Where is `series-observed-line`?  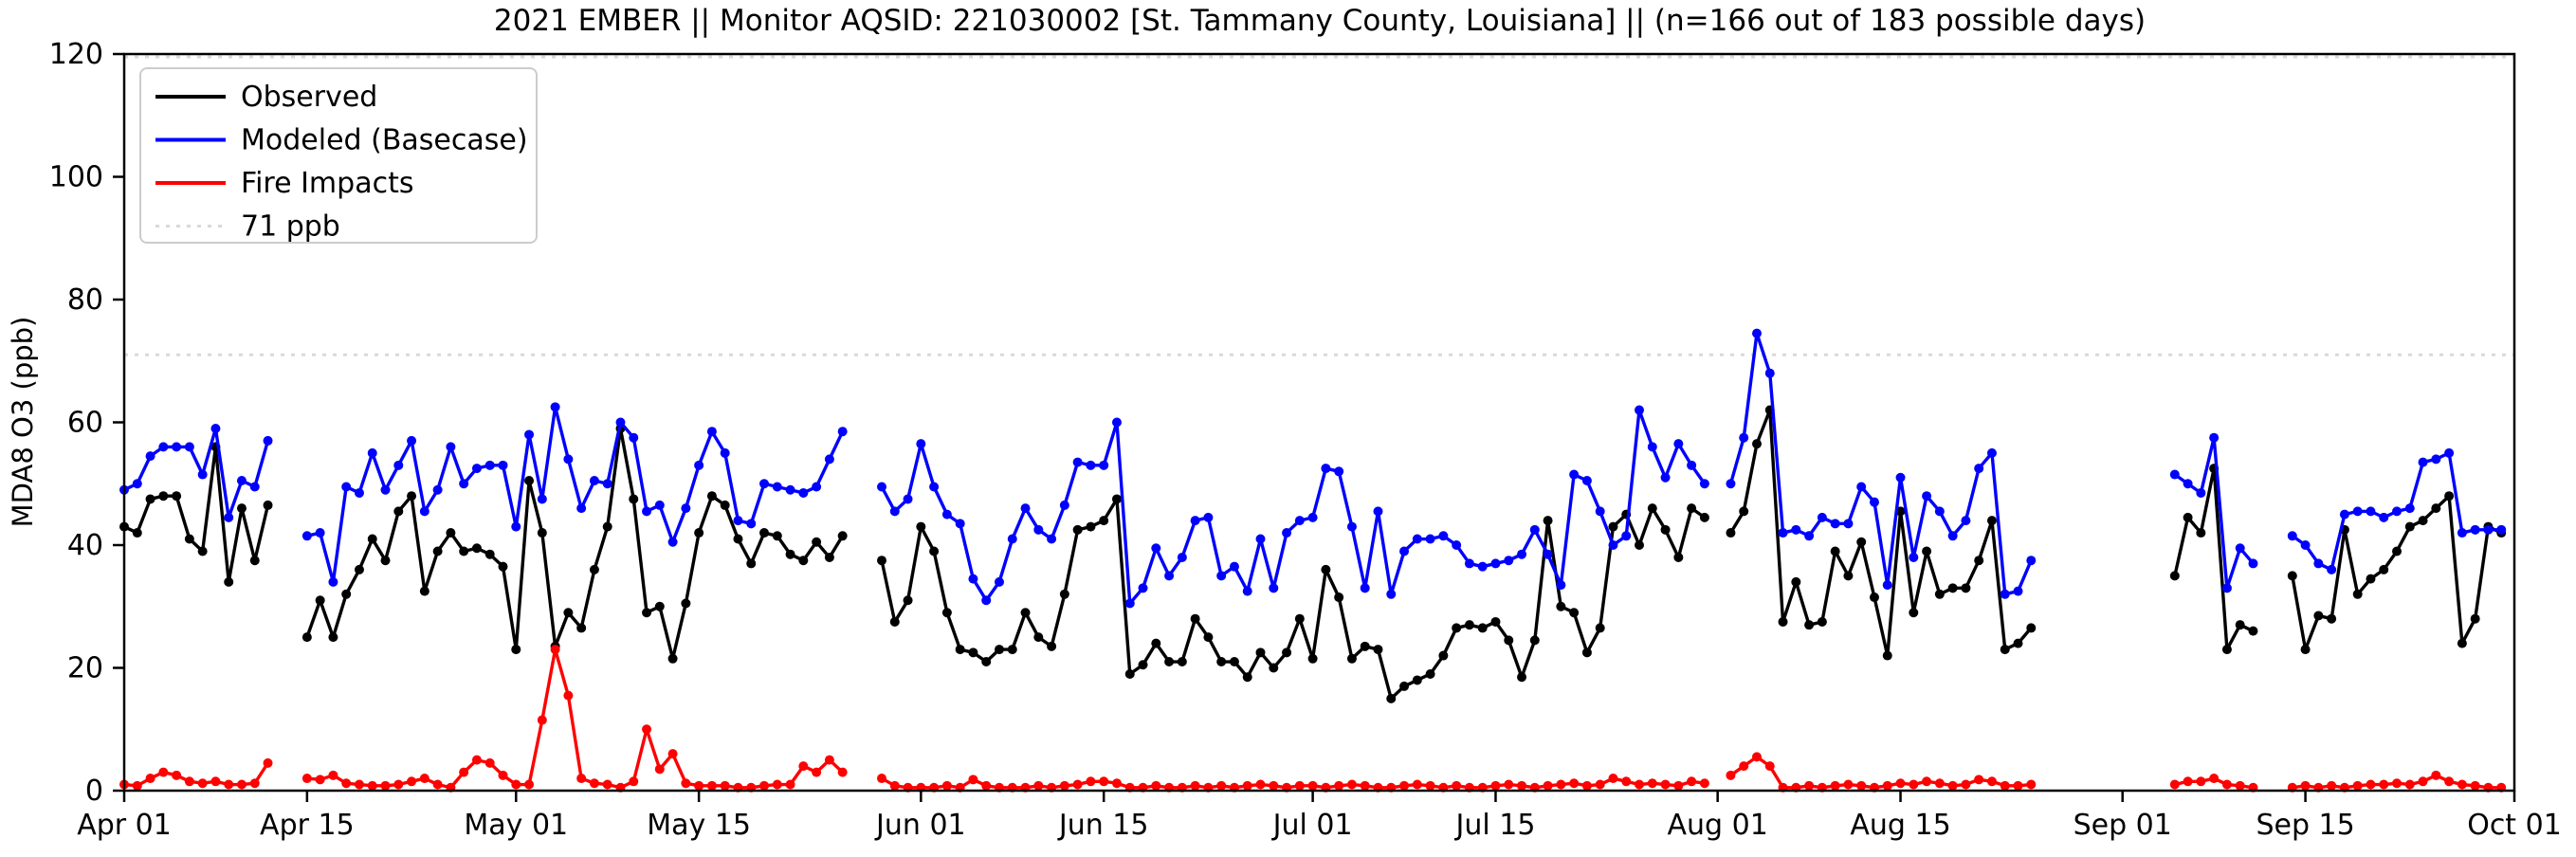
series-observed-line is located at coordinates (1293, 599).